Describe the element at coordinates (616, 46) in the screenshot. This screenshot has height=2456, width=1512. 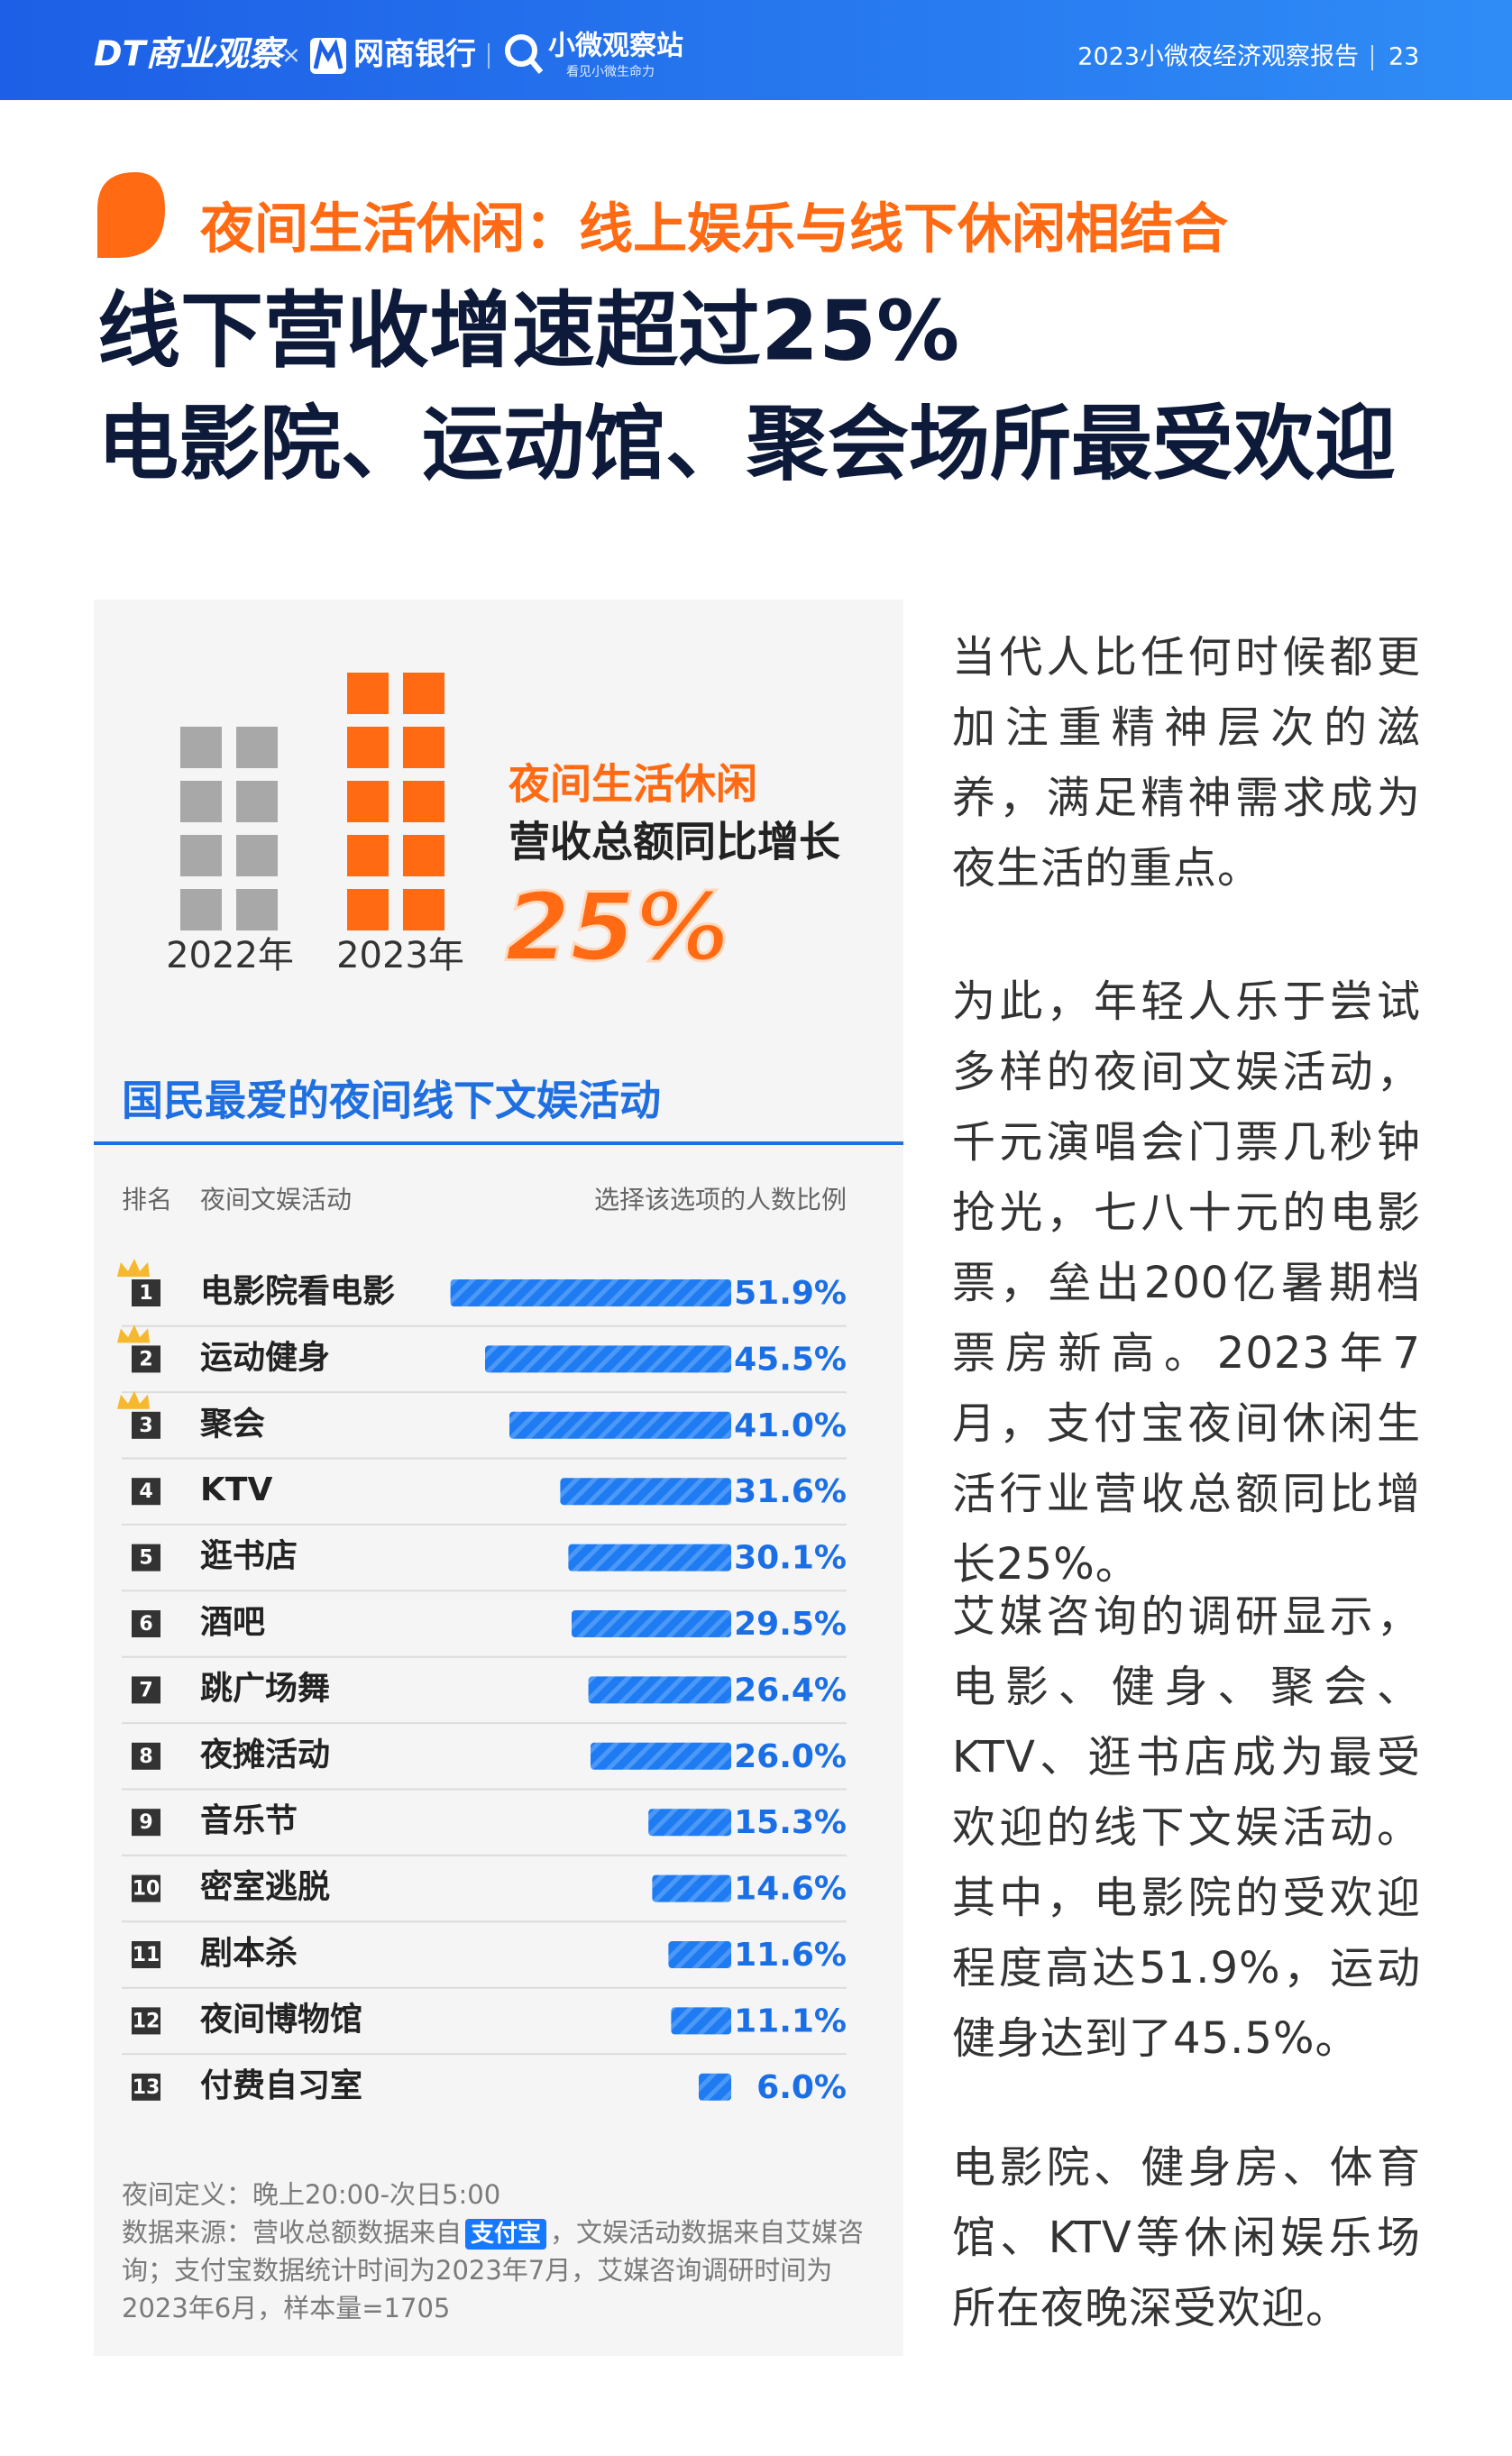
I see `brand: 小微观察站` at that location.